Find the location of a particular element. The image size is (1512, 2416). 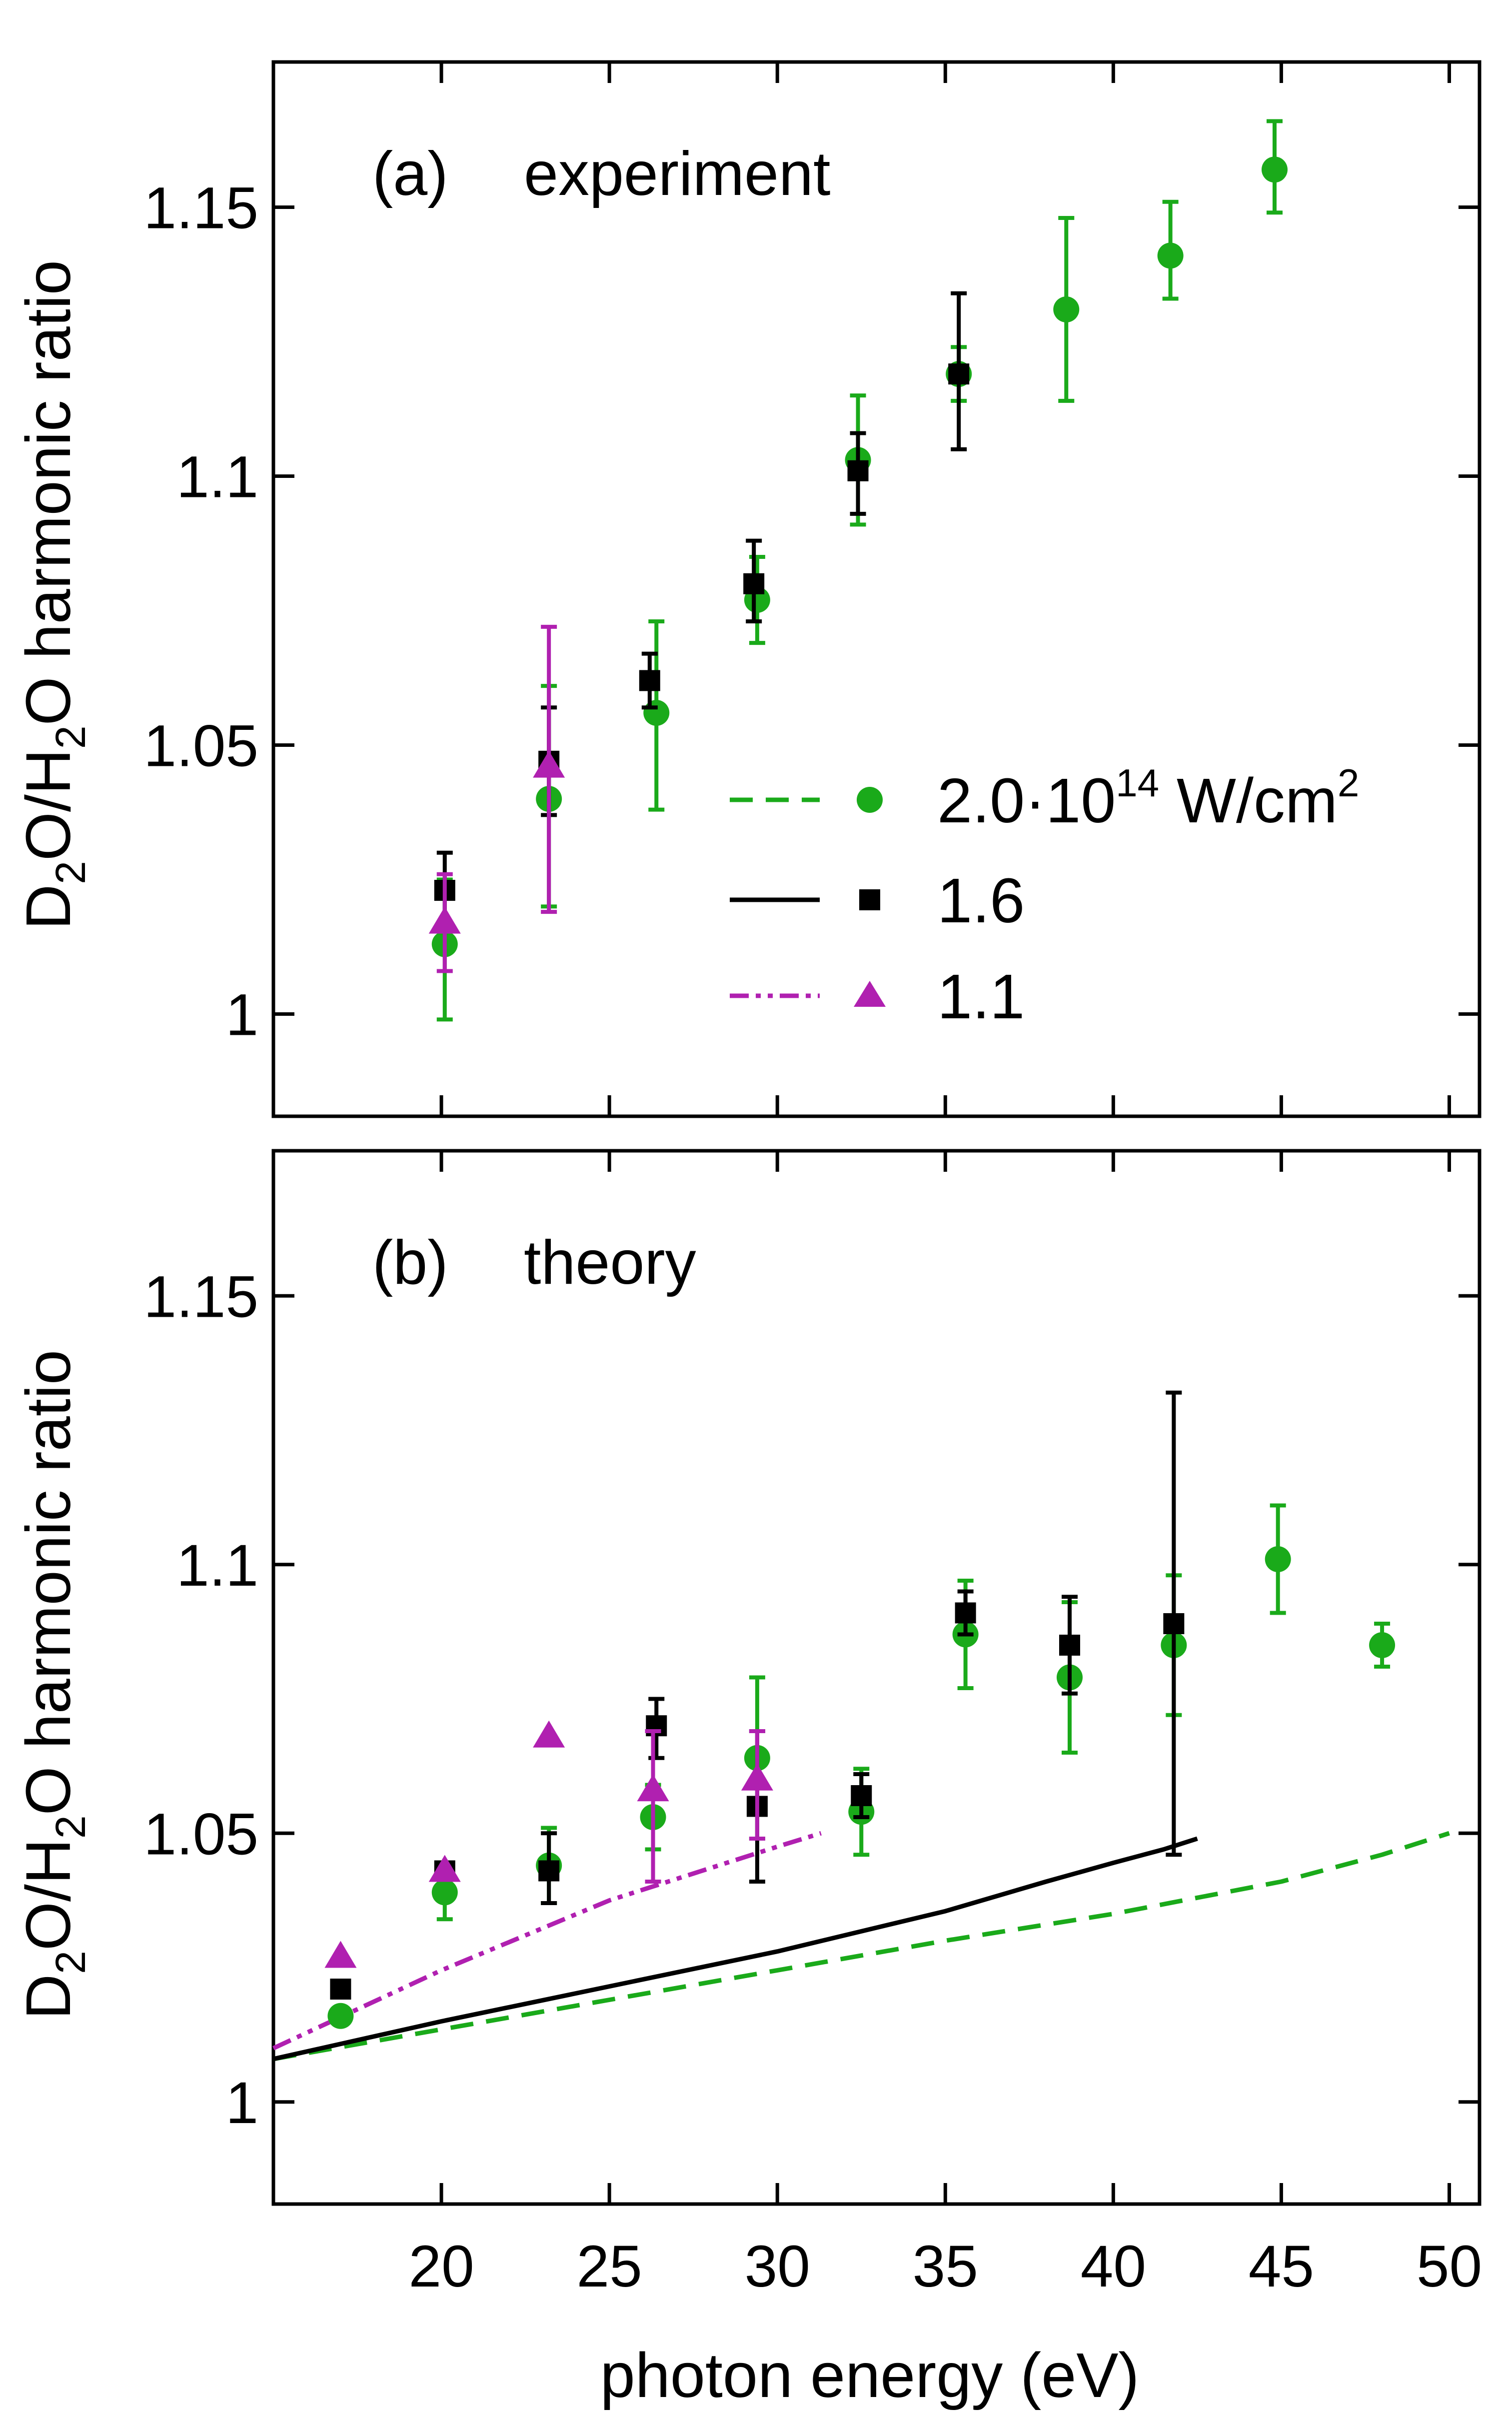

x-tick-label: 40 is located at coordinates (1113, 2267).